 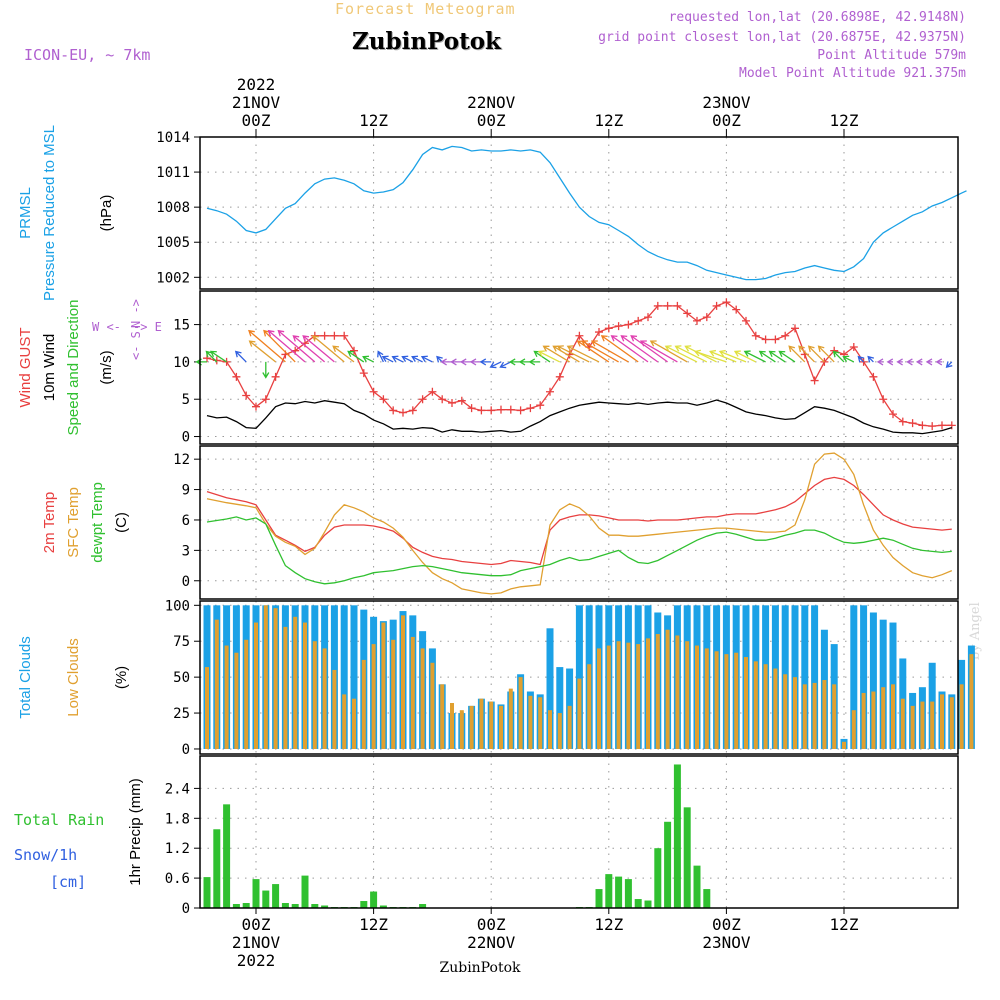 What do you see at coordinates (136, 345) in the screenshot?
I see `compass-south: <- S` at bounding box center [136, 345].